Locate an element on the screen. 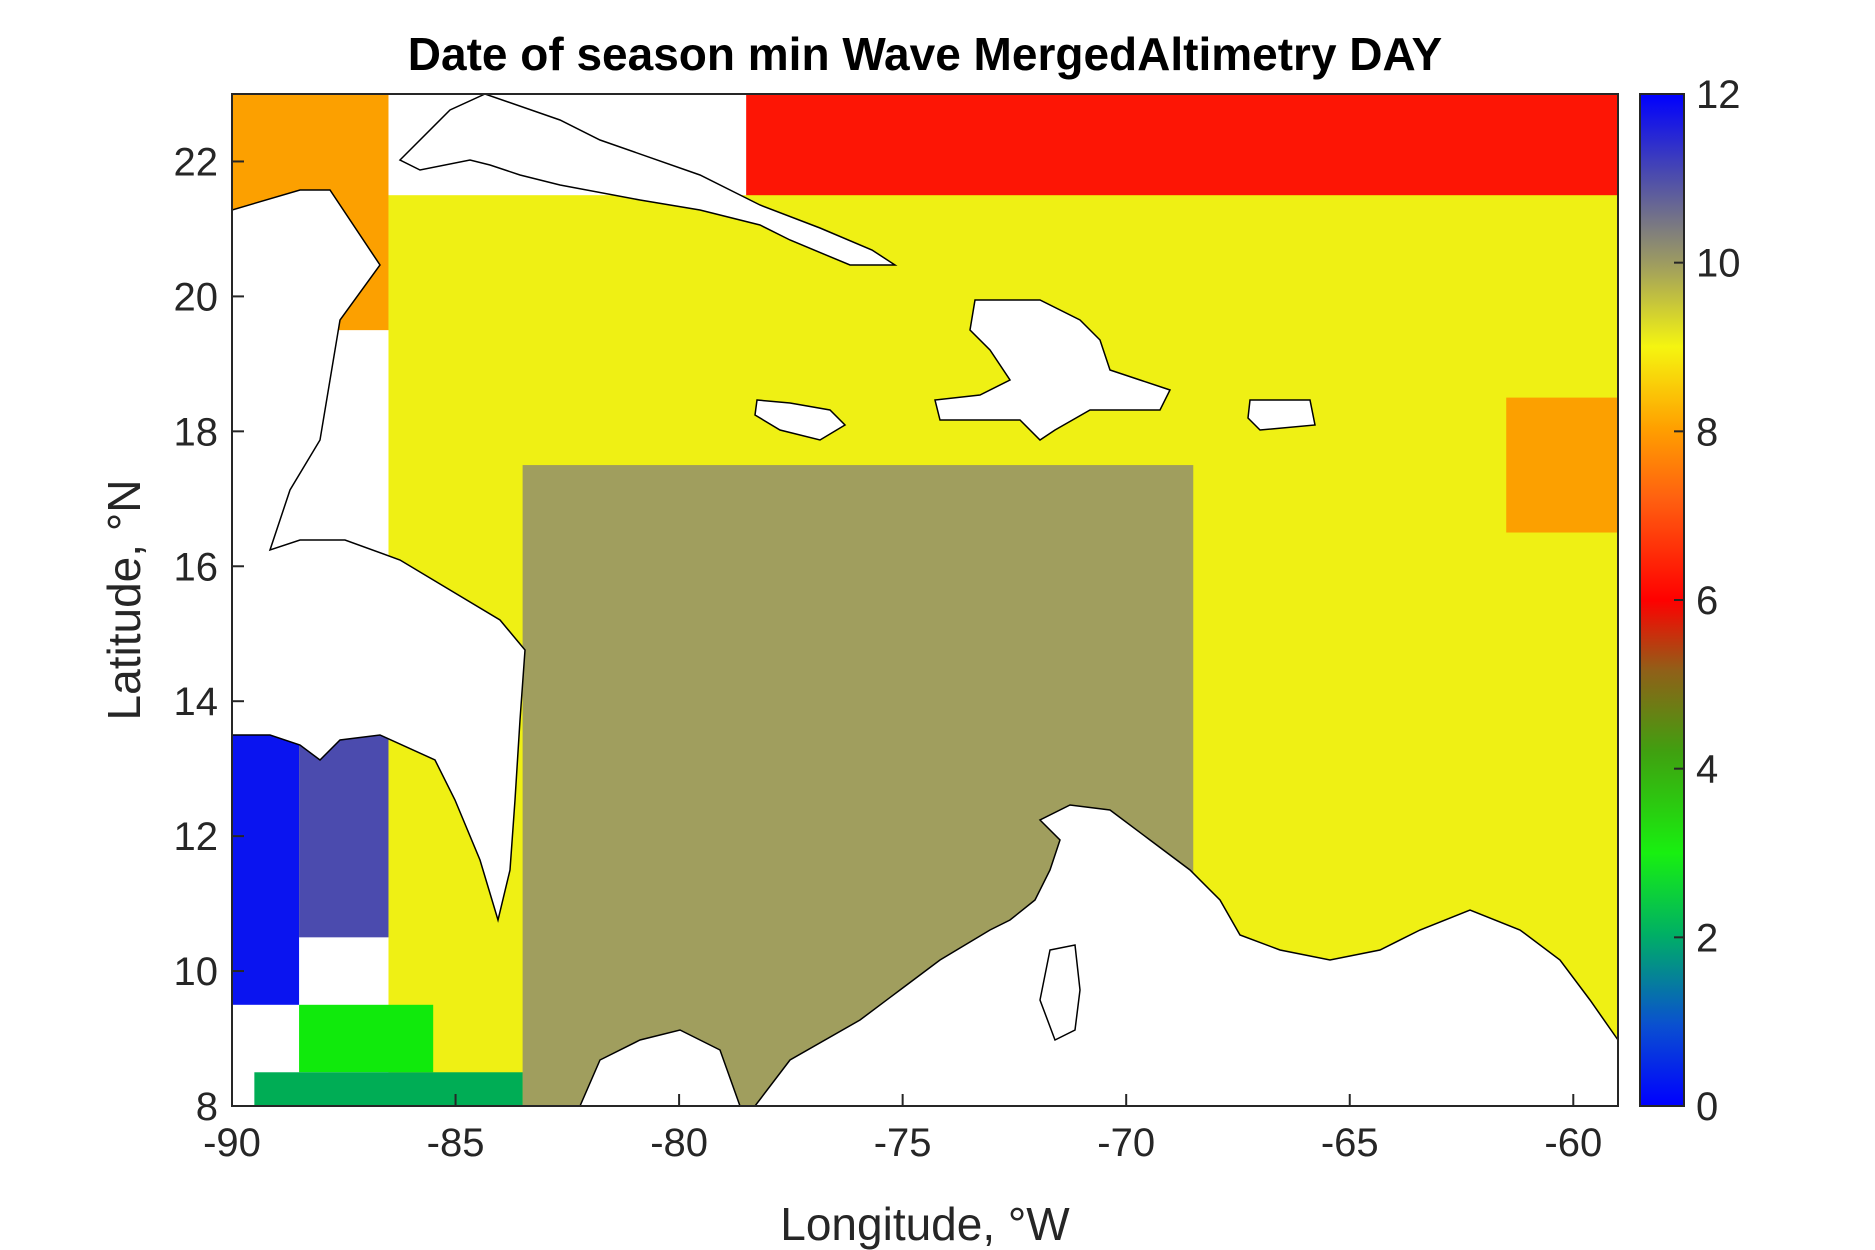 The height and width of the screenshot is (1250, 1875). colorbar-tick-label: 8 is located at coordinates (1707, 432).